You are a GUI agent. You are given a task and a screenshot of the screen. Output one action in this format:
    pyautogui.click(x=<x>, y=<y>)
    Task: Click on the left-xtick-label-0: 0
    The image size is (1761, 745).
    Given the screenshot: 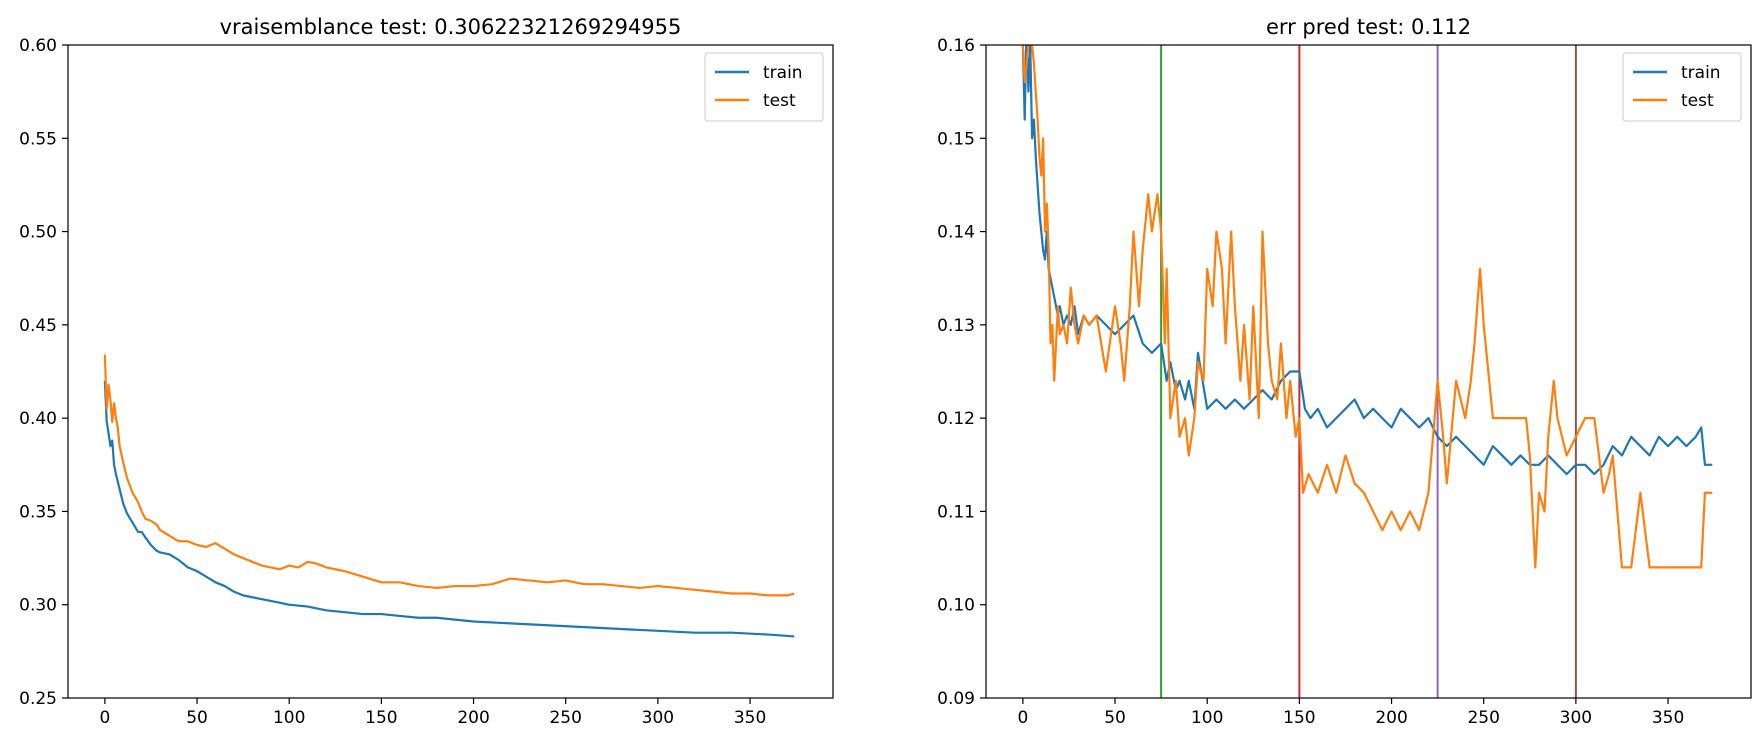 What is the action you would take?
    pyautogui.click(x=104, y=718)
    